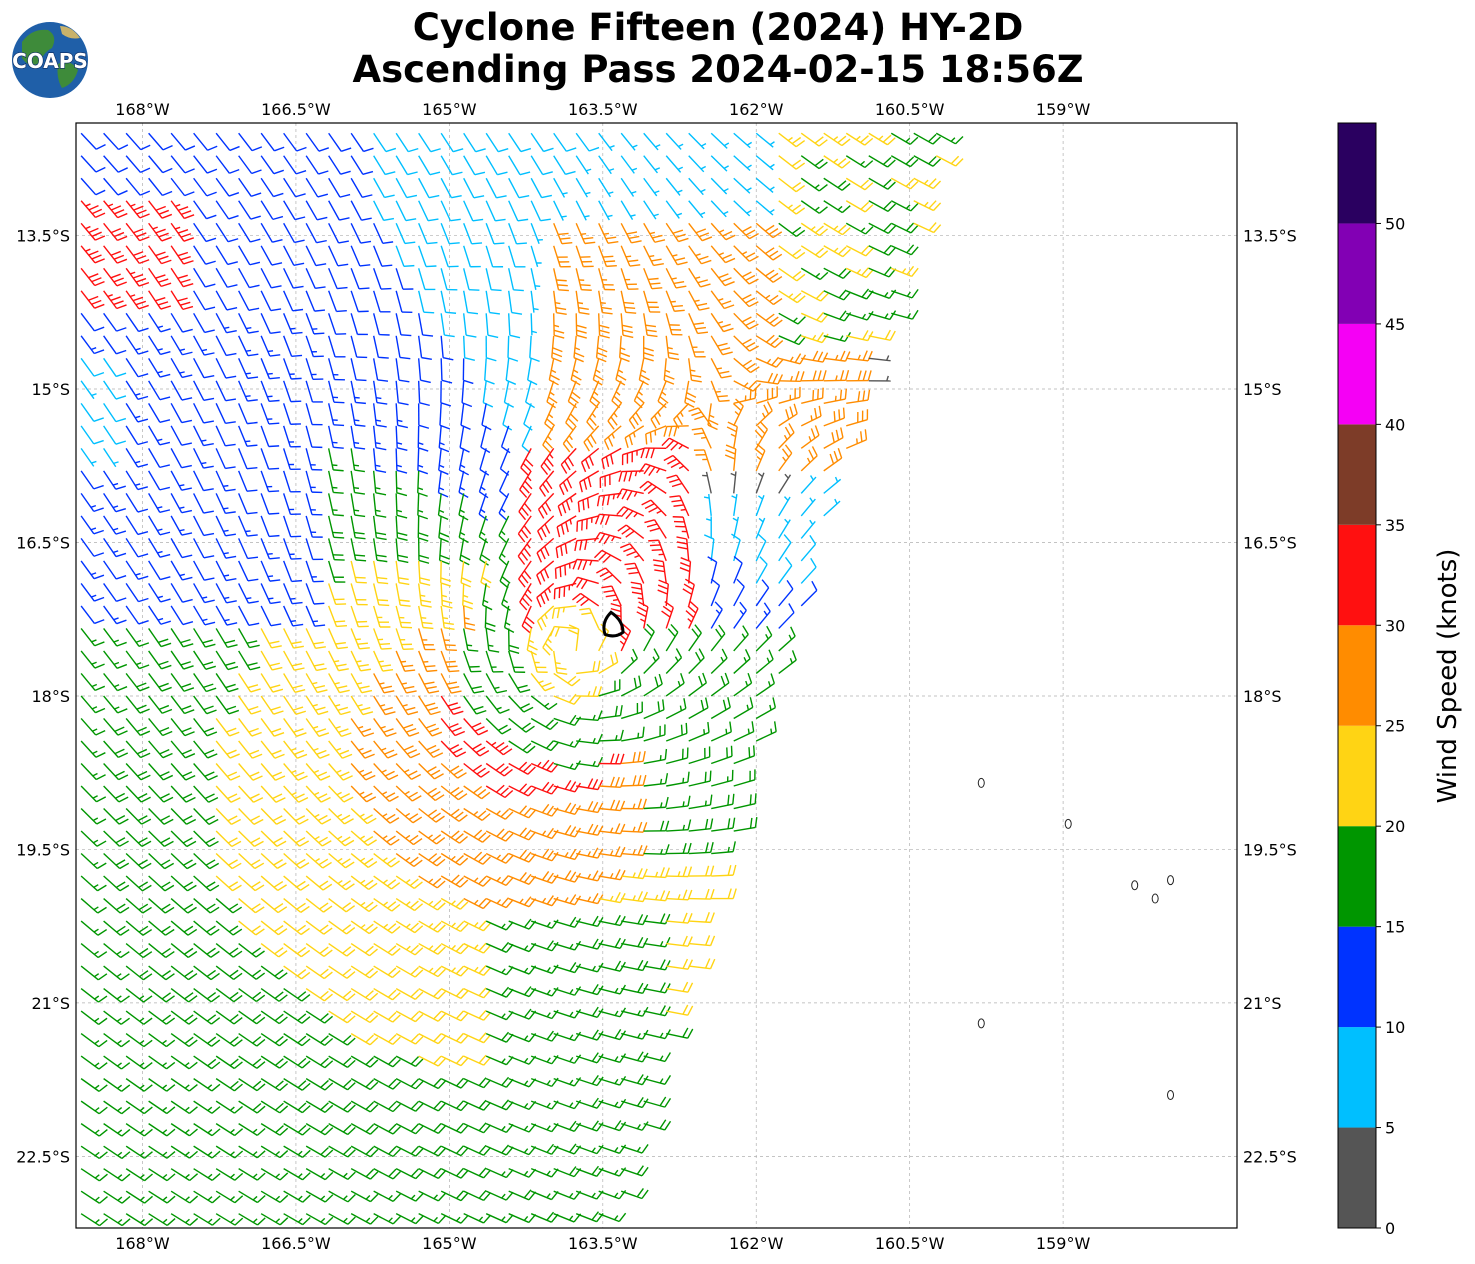  I want to click on coaps-logo-text: COAPS, so click(50, 61).